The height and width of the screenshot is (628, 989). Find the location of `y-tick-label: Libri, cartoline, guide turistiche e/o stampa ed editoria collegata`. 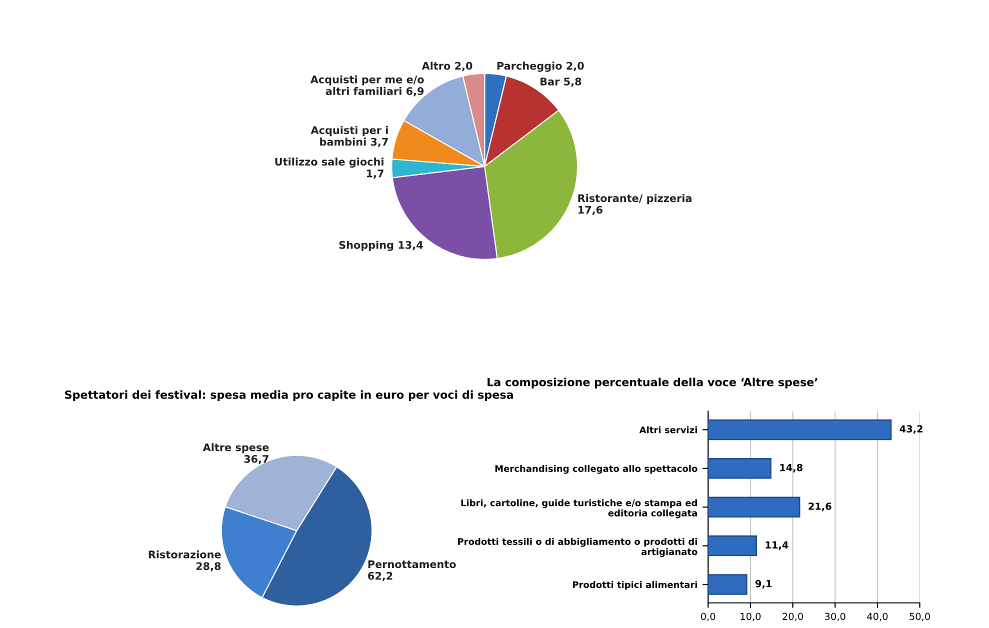

y-tick-label: Libri, cartoline, guide turistiche e/o stampa ed editoria collegata is located at coordinates (579, 508).